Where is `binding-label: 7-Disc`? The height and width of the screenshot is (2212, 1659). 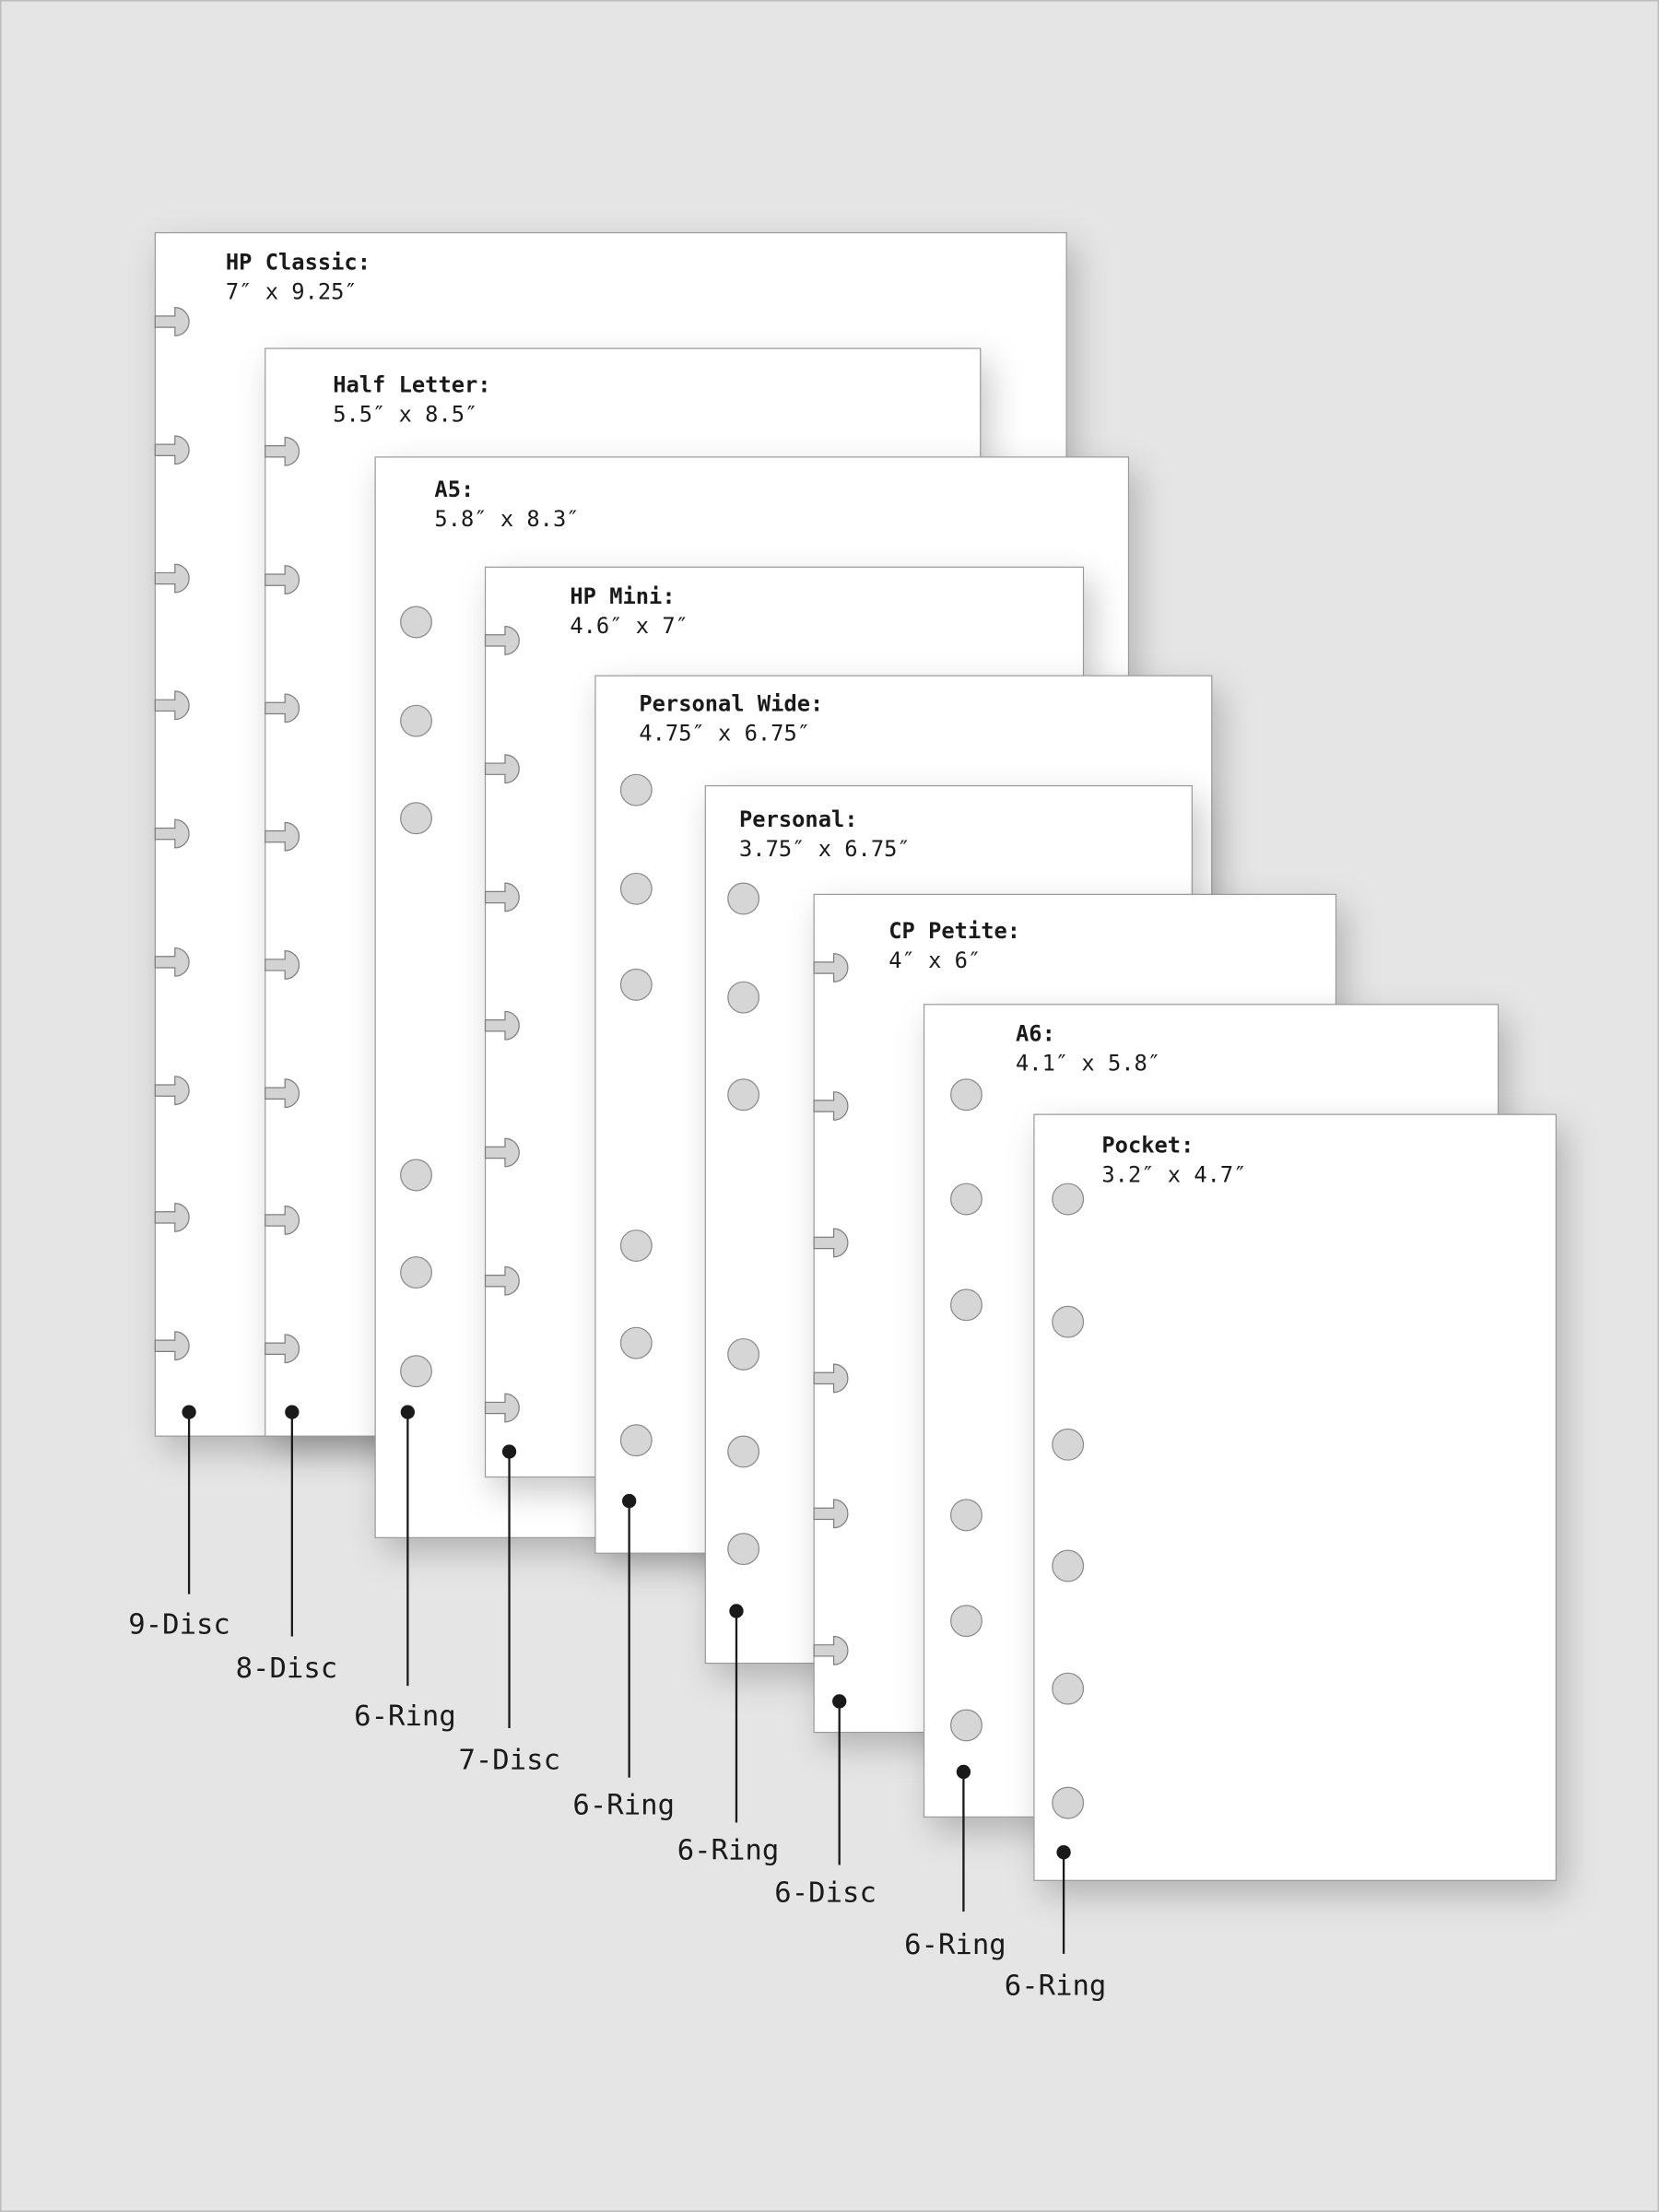 binding-label: 7-Disc is located at coordinates (509, 1760).